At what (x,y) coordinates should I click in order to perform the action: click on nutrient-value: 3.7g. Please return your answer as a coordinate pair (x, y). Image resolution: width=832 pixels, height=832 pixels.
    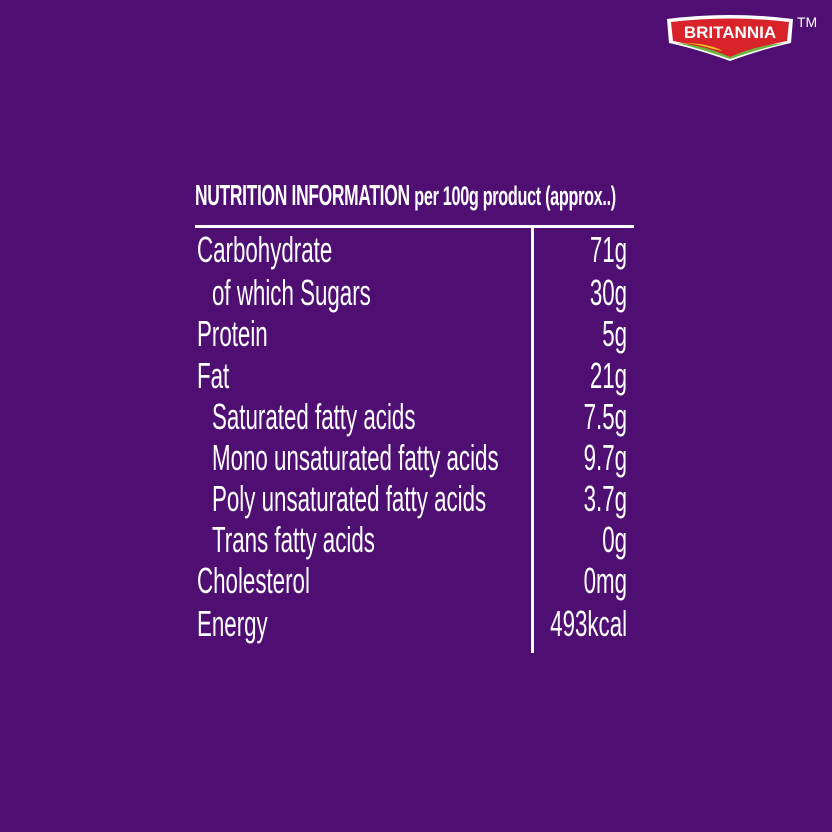
    Looking at the image, I should click on (605, 498).